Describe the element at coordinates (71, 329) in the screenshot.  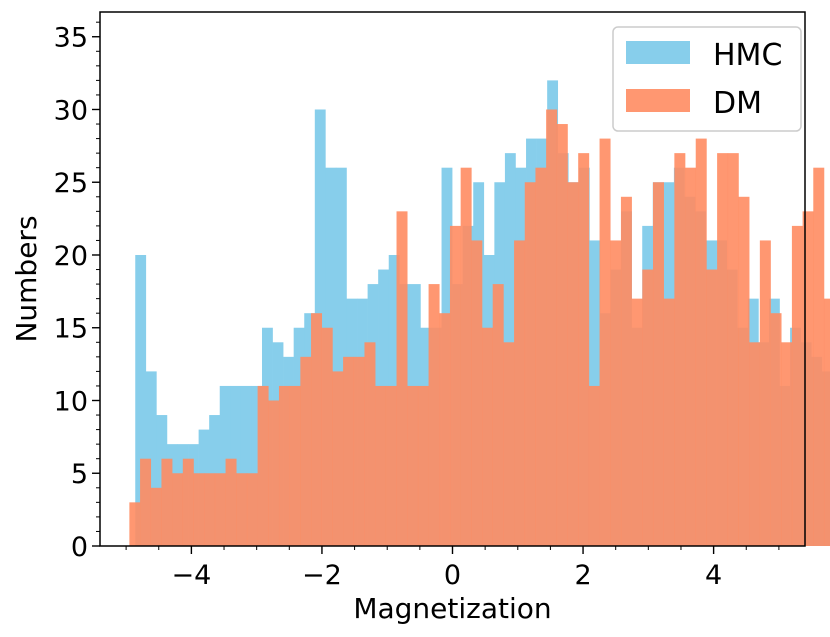
I see `y-tick-label: 15` at that location.